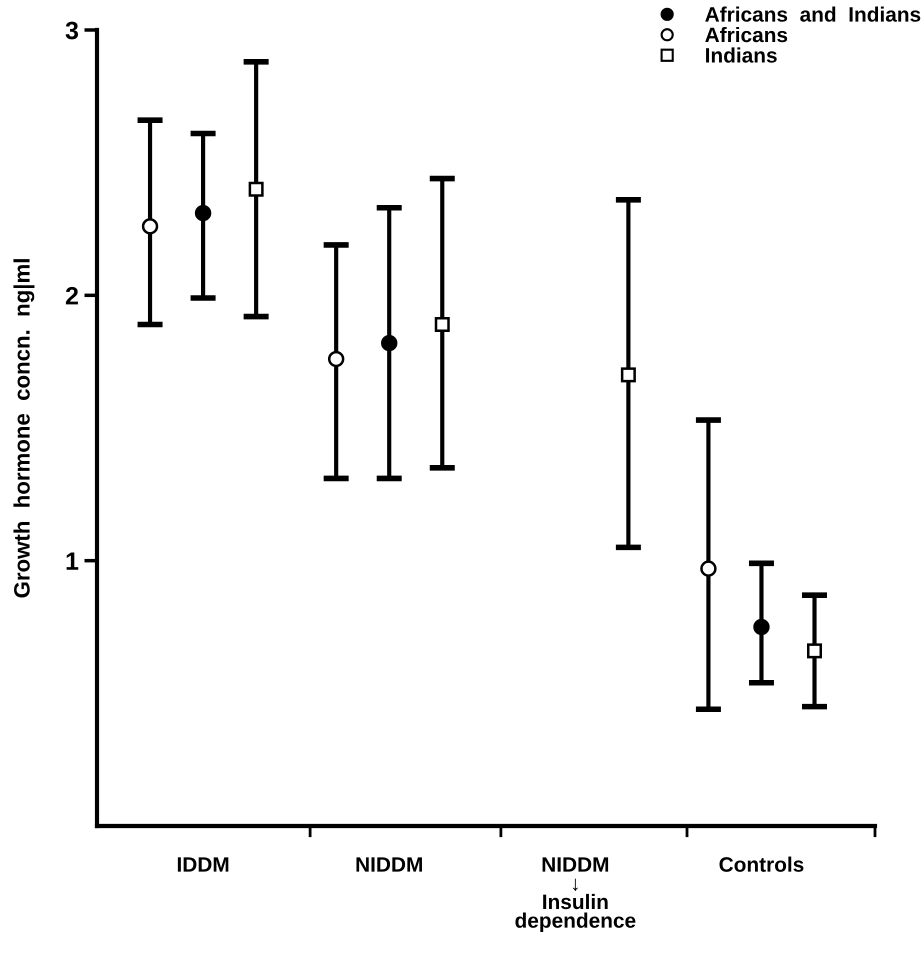 This screenshot has width=924, height=963. What do you see at coordinates (812, 14) in the screenshot?
I see `legend-label: Africans and Indians` at bounding box center [812, 14].